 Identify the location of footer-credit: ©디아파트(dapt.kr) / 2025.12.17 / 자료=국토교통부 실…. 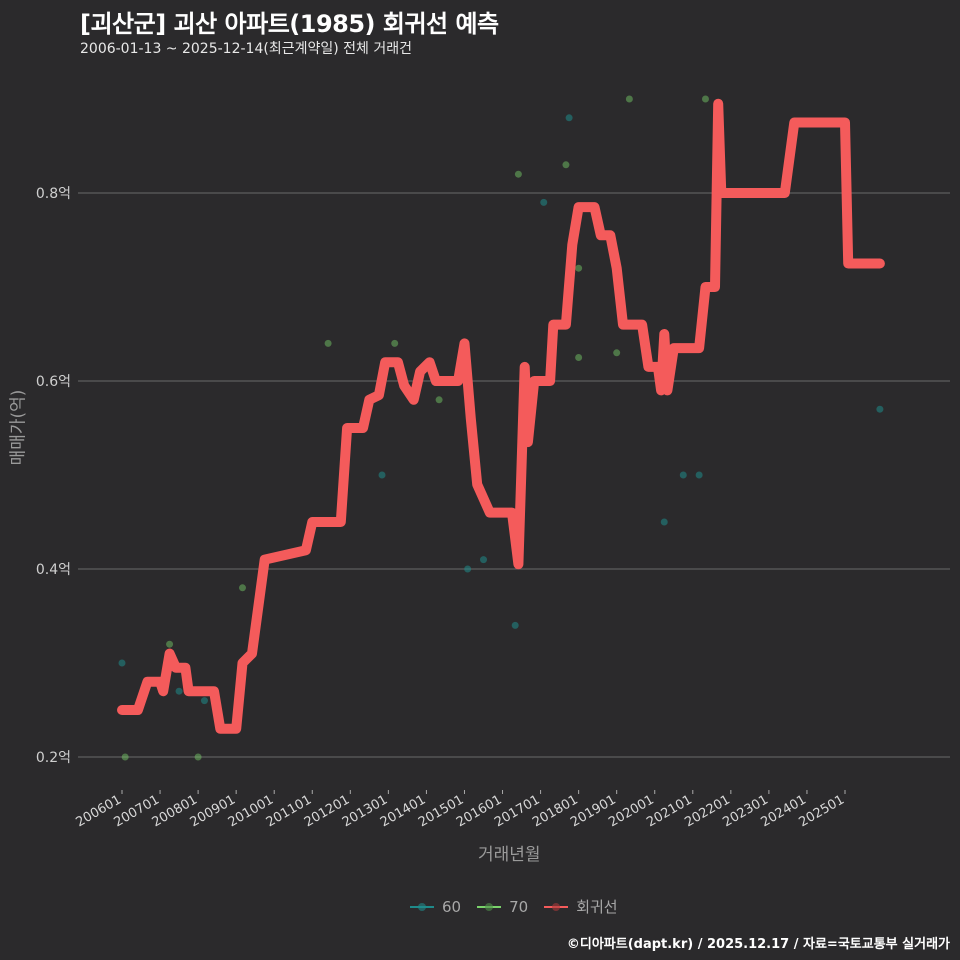
(758, 944).